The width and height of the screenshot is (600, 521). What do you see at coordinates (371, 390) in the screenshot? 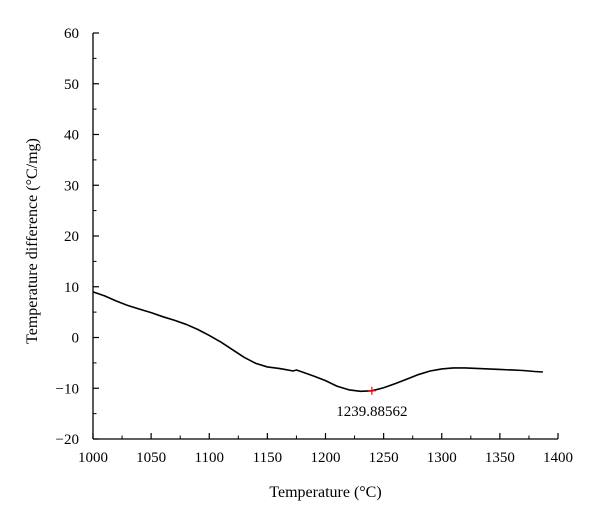
I see `peak-marker` at bounding box center [371, 390].